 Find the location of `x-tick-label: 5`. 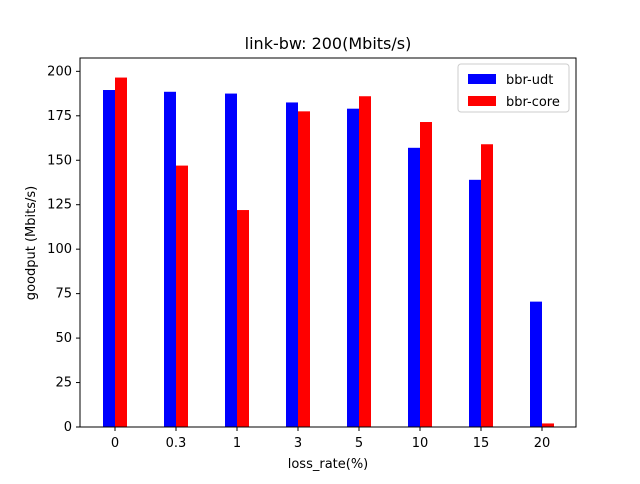

x-tick-label: 5 is located at coordinates (359, 443).